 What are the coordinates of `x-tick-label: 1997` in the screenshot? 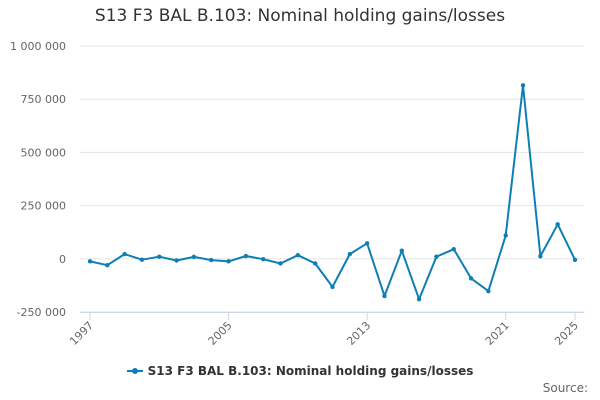 It's located at (81, 333).